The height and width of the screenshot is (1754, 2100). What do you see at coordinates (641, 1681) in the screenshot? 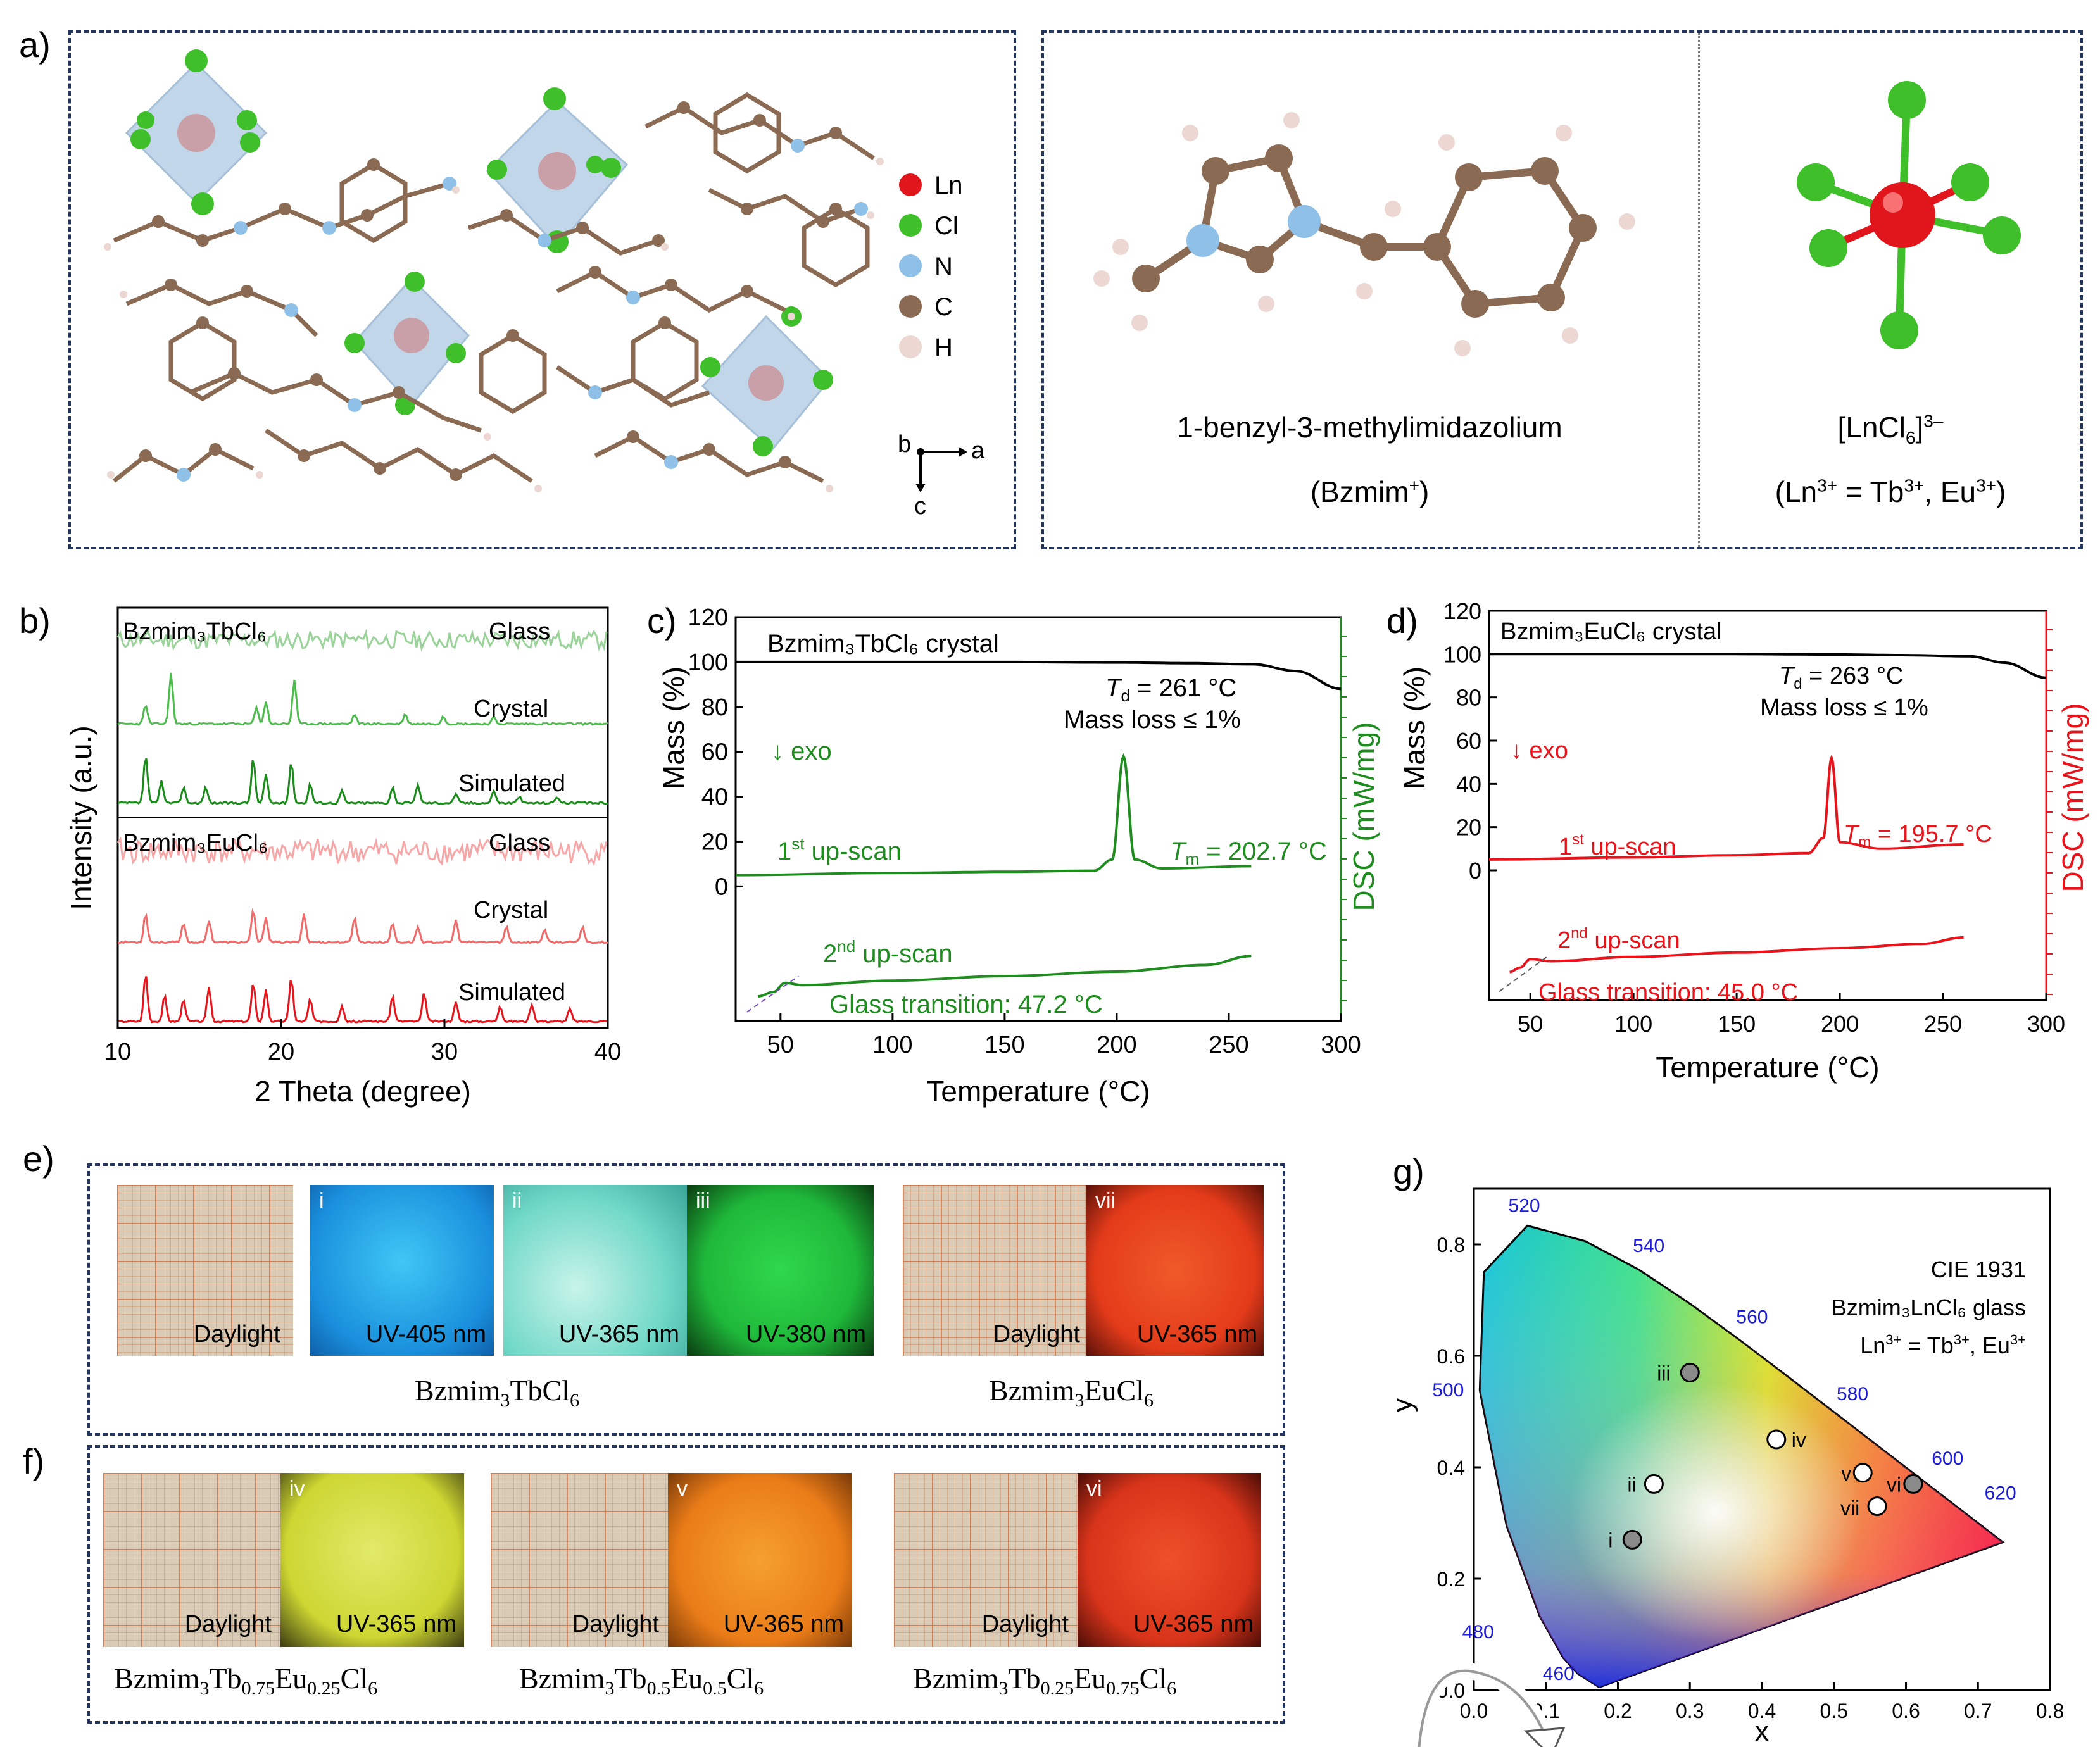
I see `formula-f-2: Bzmim3Tb0.5Eu0.5Cl6` at bounding box center [641, 1681].